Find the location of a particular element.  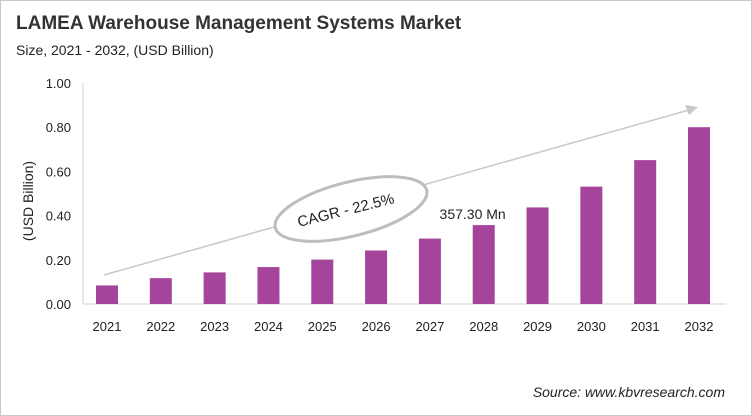

bar-2026 is located at coordinates (376, 277).